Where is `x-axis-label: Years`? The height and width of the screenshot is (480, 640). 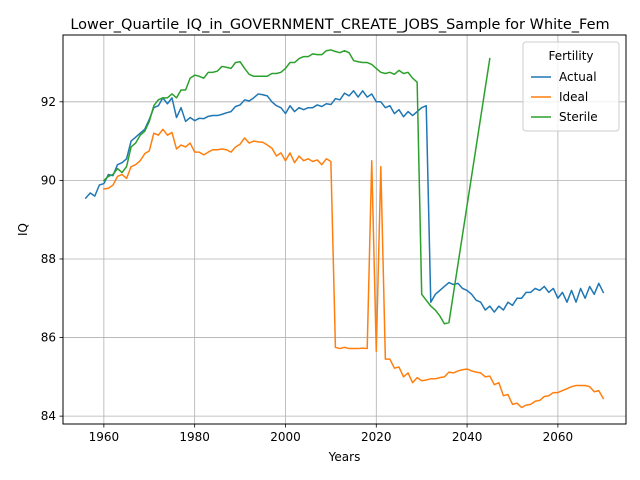 x-axis-label: Years is located at coordinates (344, 457).